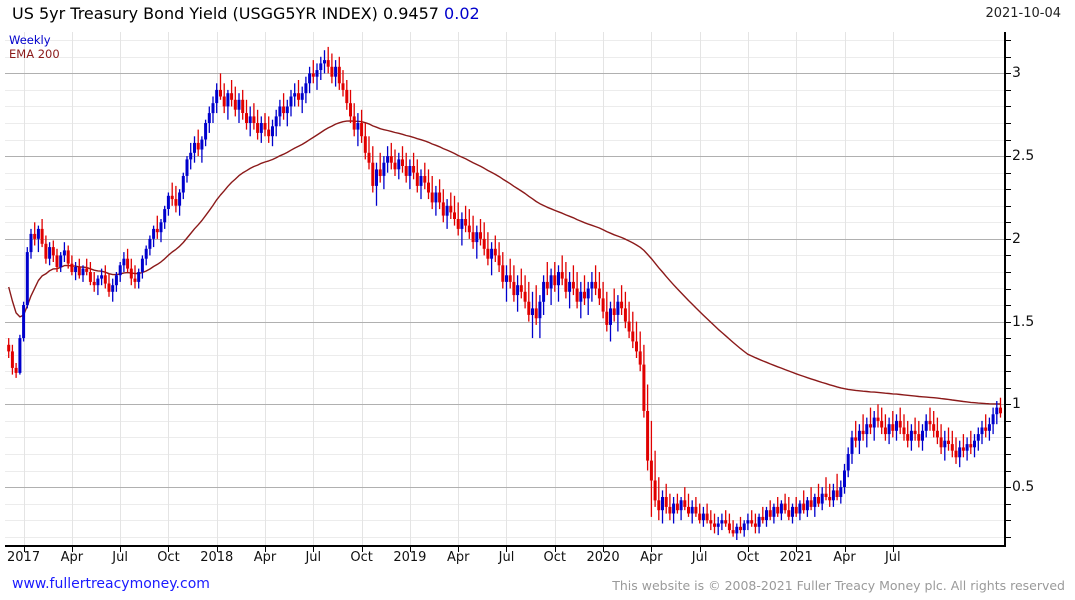  Describe the element at coordinates (1023, 13) in the screenshot. I see `as-of-date: 2021-10-04` at that location.